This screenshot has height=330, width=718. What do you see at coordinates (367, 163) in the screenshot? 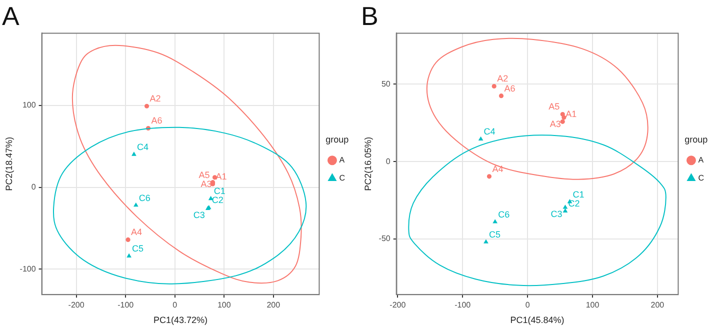
I see `y-axis-title: PC2(16.05%)` at bounding box center [367, 163].